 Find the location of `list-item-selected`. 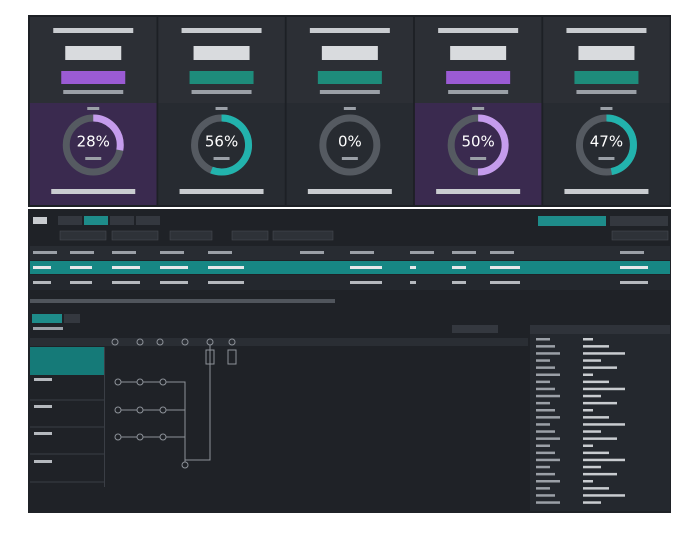

list-item-selected is located at coordinates (67, 361).